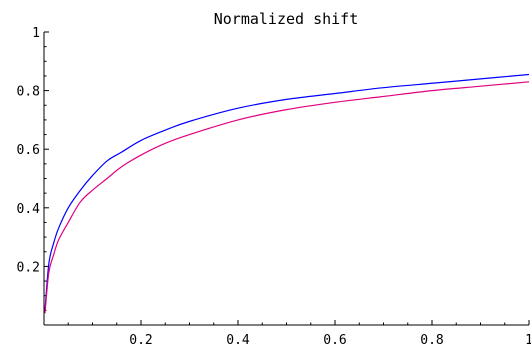  Describe the element at coordinates (431, 340) in the screenshot. I see `x-tick-label: 0.8` at that location.